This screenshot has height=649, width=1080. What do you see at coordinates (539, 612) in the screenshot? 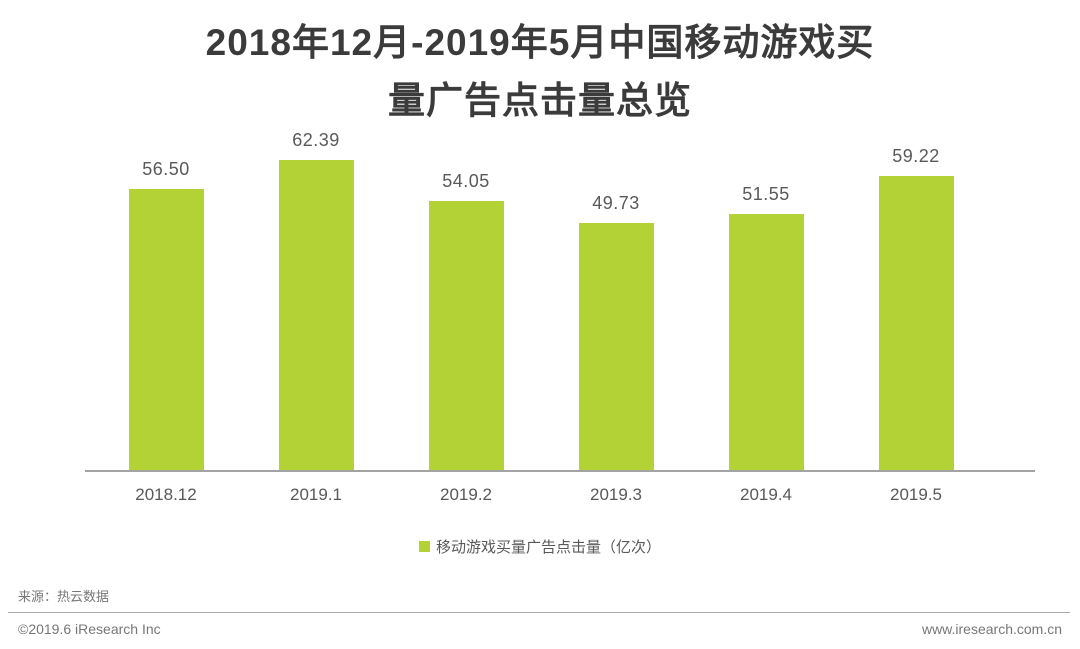
I see `footer-divider` at bounding box center [539, 612].